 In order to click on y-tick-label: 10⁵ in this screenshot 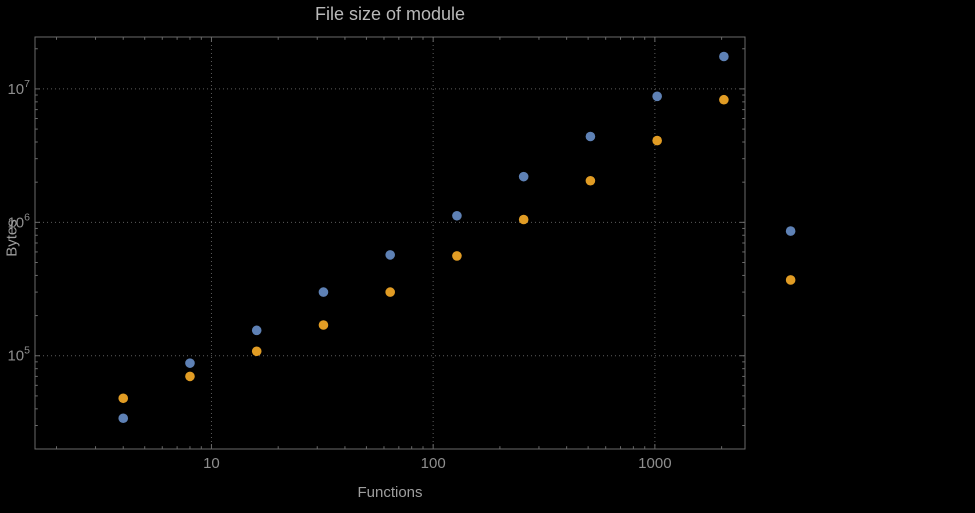, I will do `click(18, 355)`.